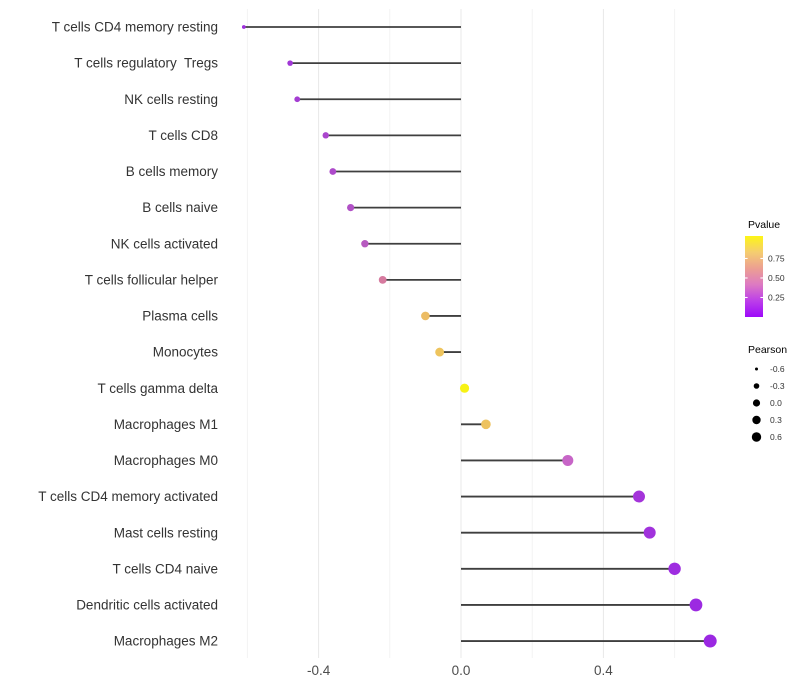  What do you see at coordinates (135, 27) in the screenshot?
I see `category-label: T cells CD4 memory resting` at bounding box center [135, 27].